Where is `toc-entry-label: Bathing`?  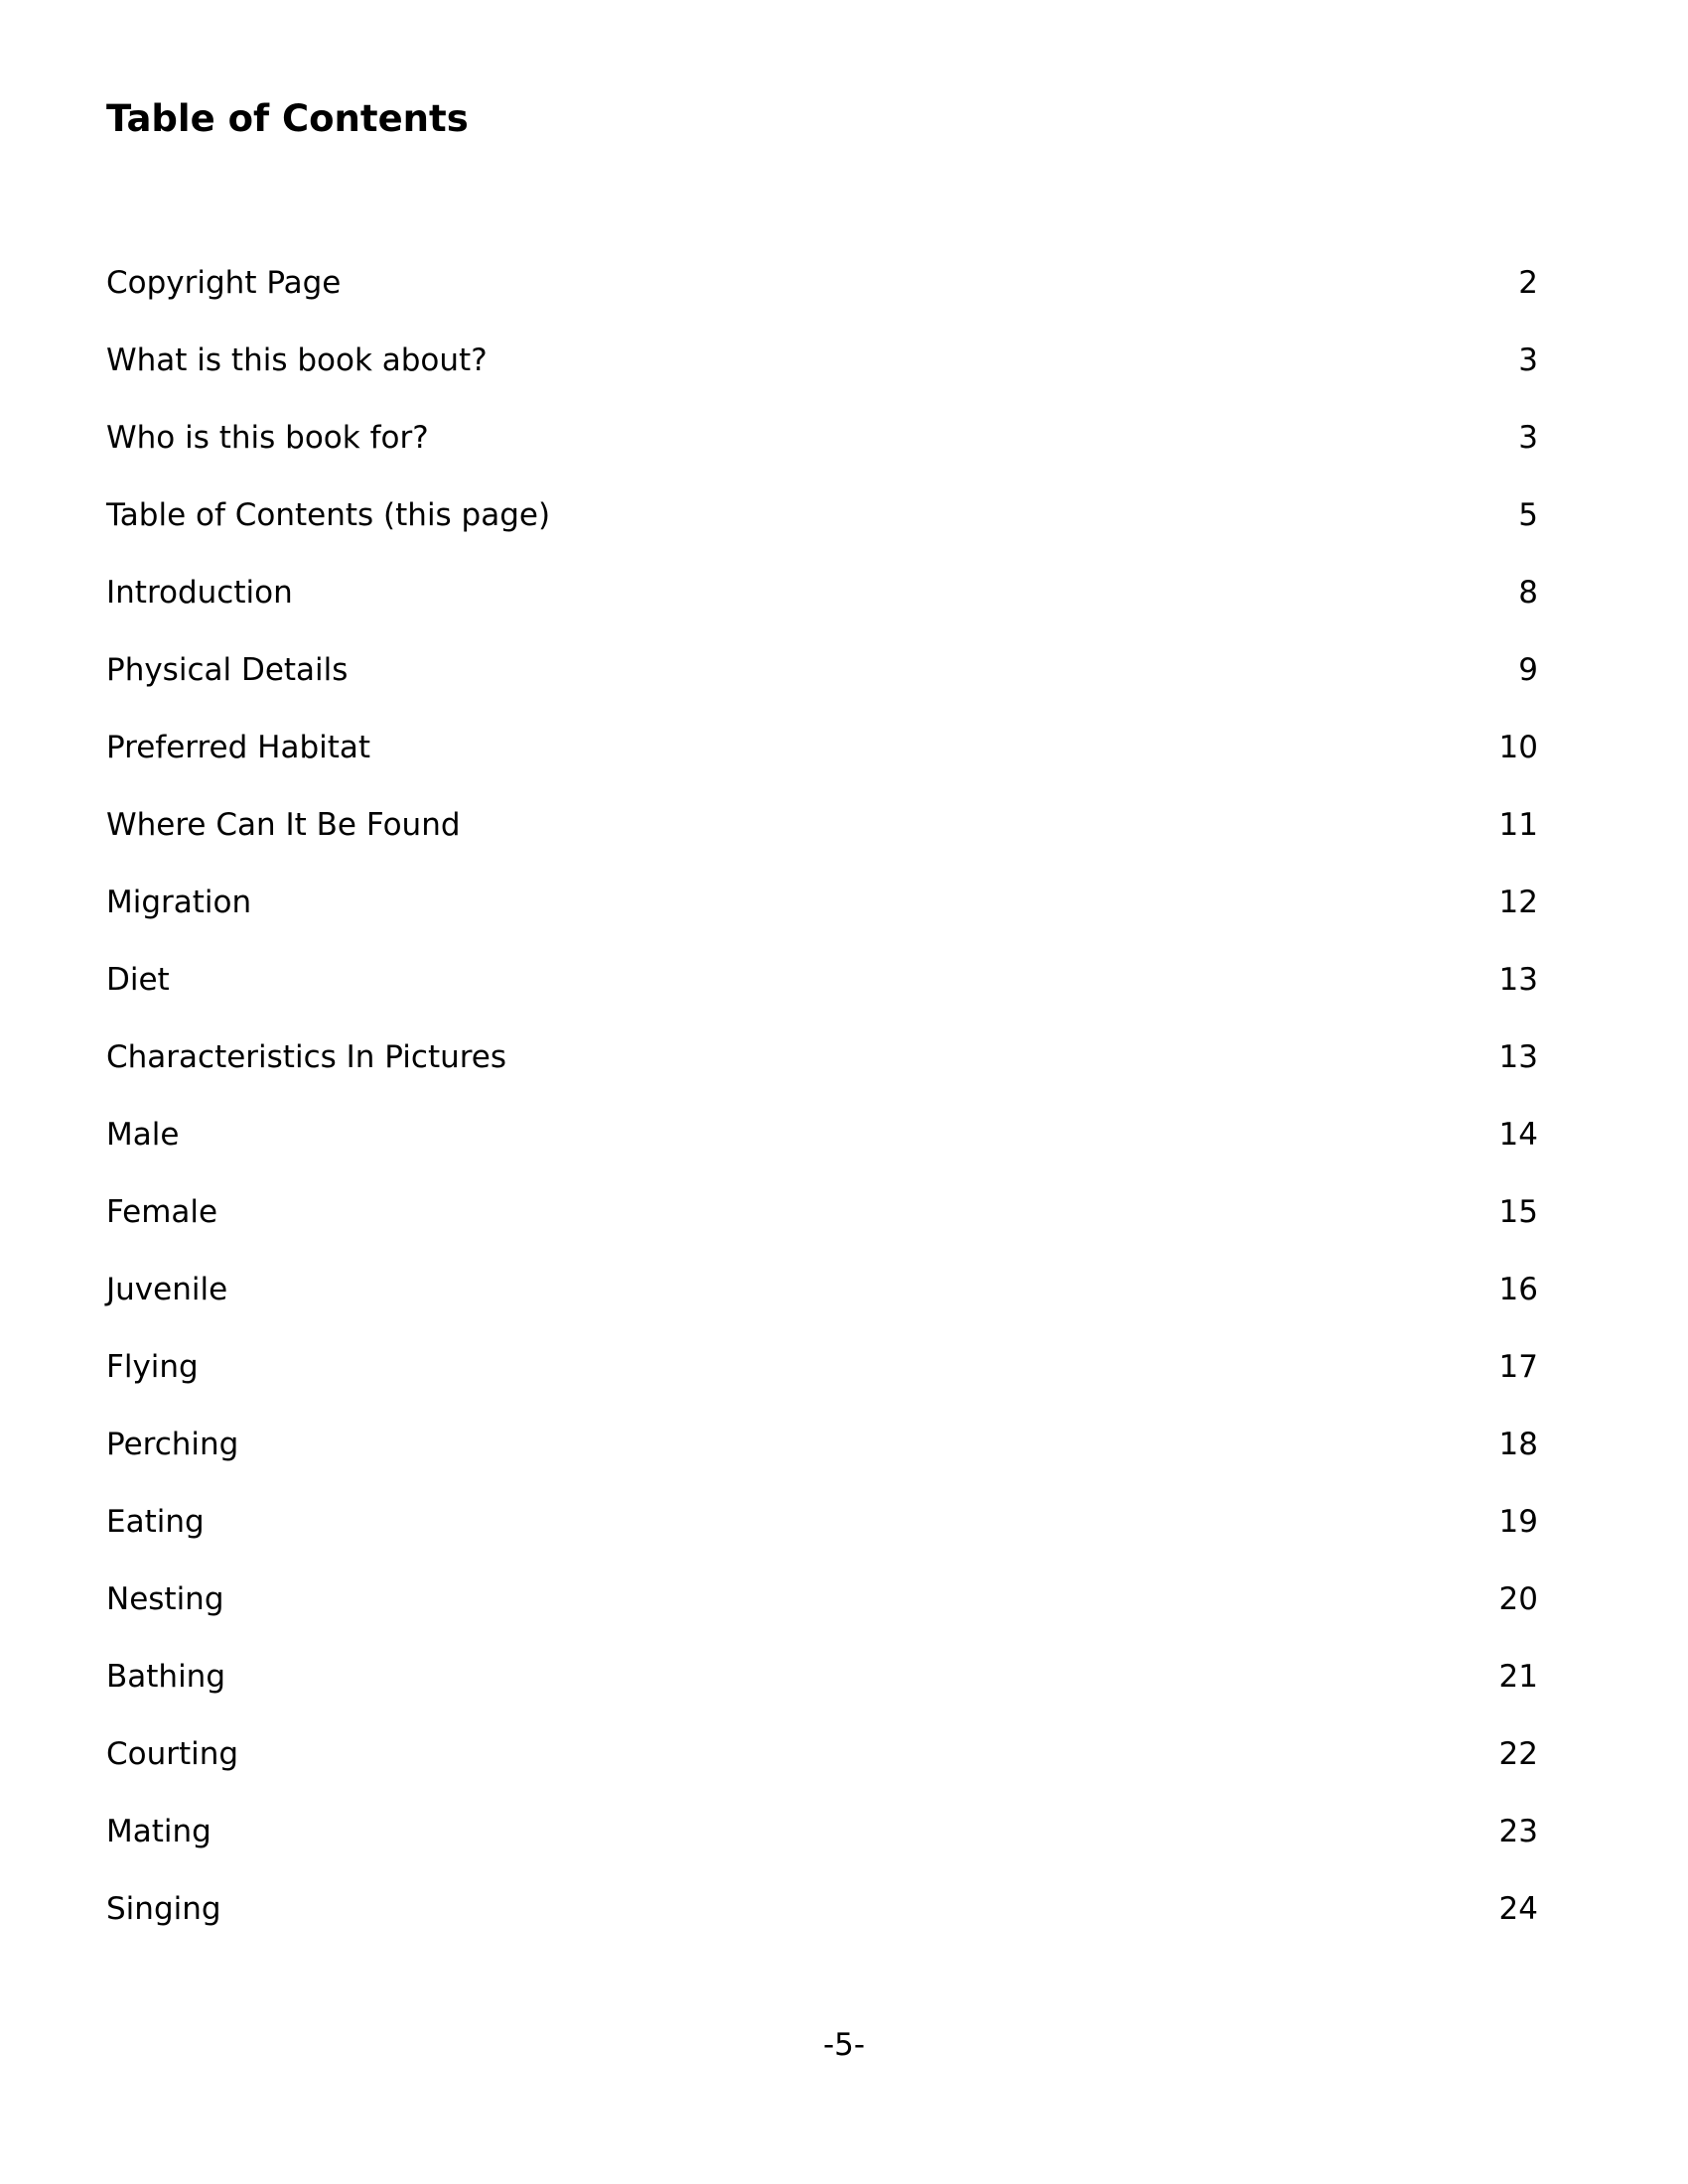
toc-entry-label: Bathing is located at coordinates (166, 1677).